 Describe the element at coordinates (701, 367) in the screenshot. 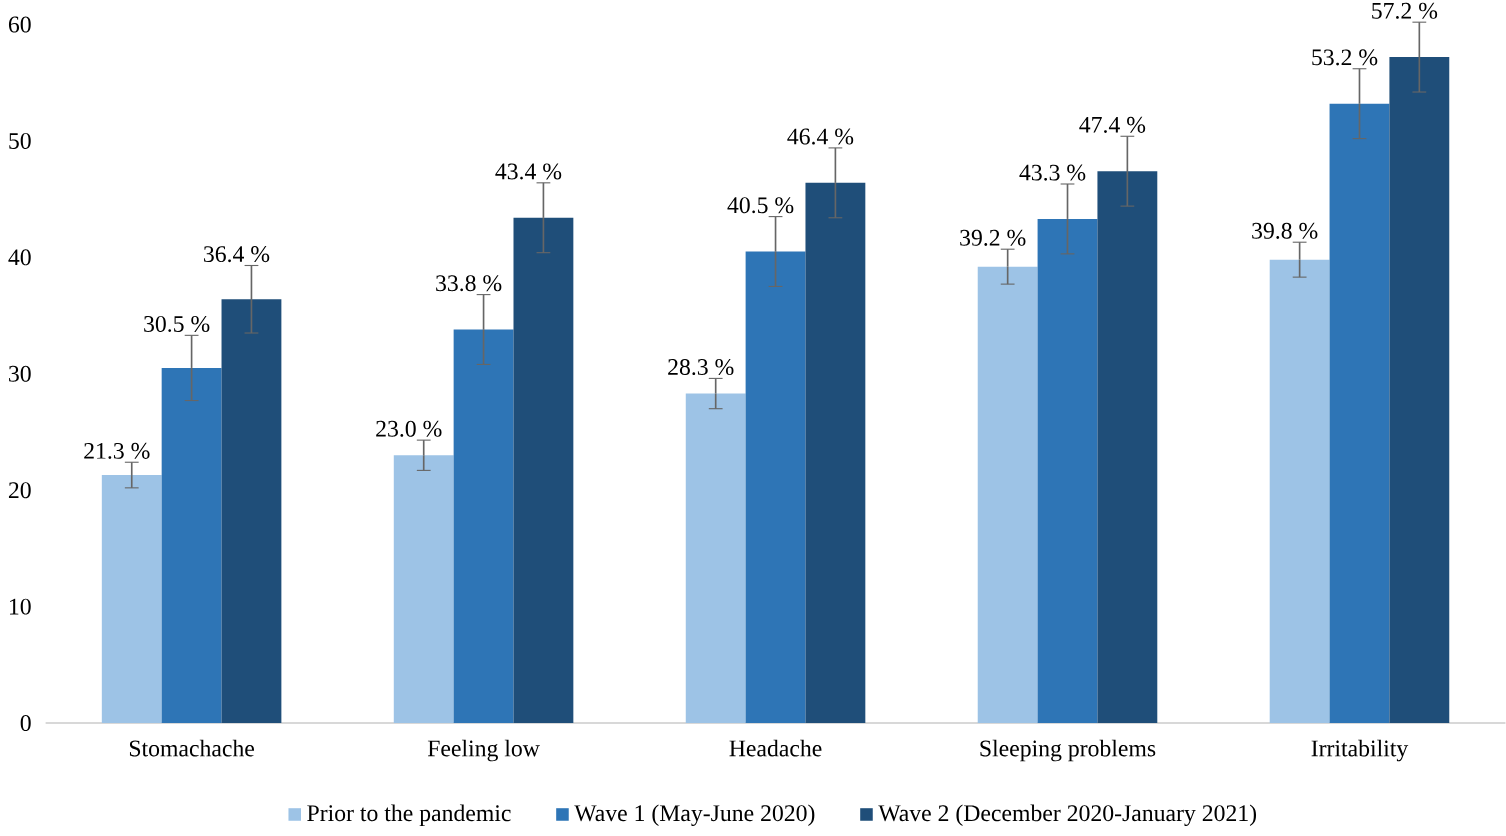

I see `data-label: 28.3 %` at that location.